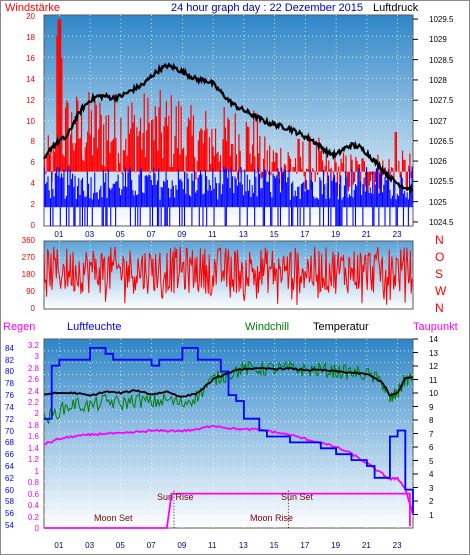  What do you see at coordinates (36, 414) in the screenshot?
I see `panel3-rain-tick: 2` at bounding box center [36, 414].